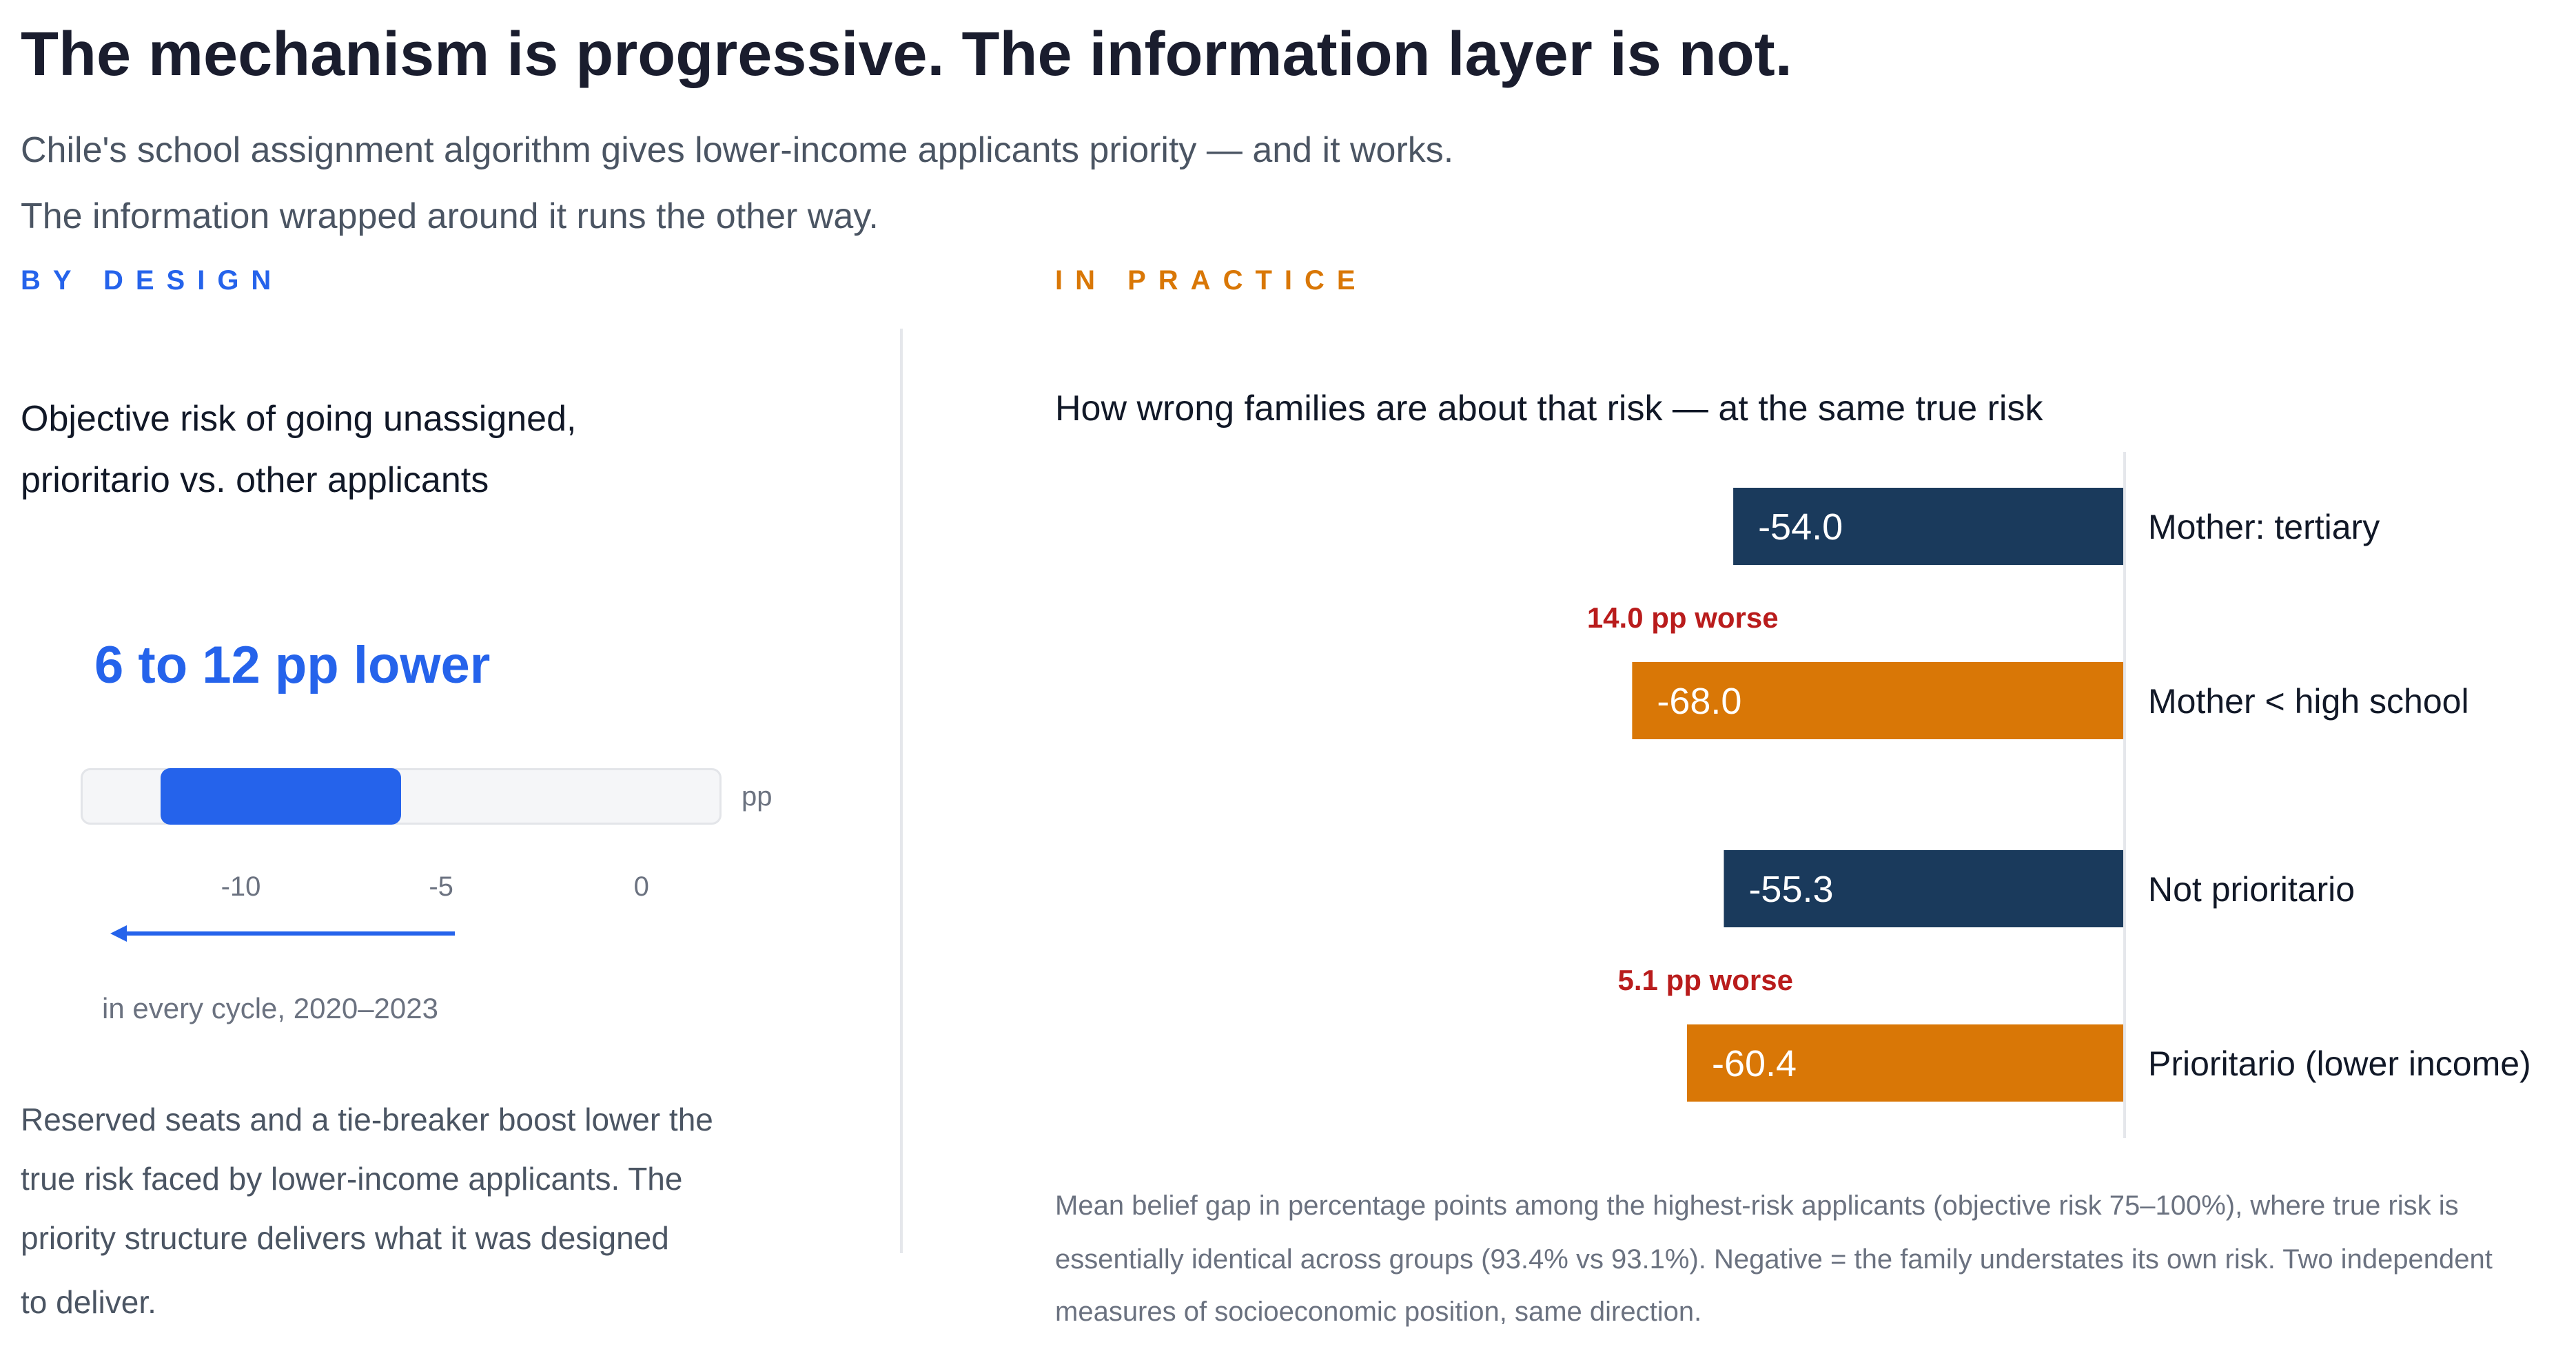  Describe the element at coordinates (1699, 701) in the screenshot. I see `bar-value-label: -68.0` at that location.